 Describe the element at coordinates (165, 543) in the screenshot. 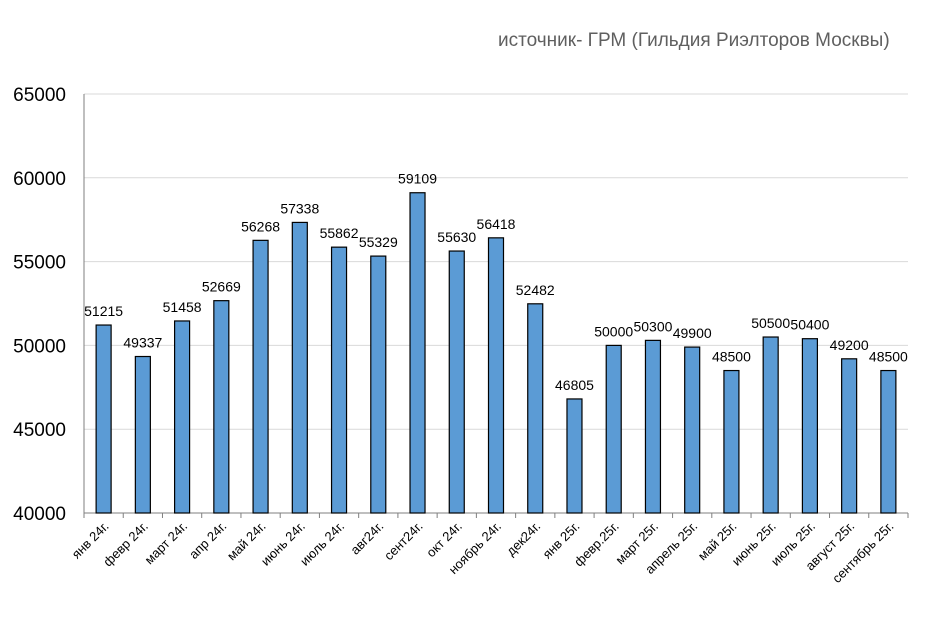

I see `x-tick-label: март 24г.` at that location.